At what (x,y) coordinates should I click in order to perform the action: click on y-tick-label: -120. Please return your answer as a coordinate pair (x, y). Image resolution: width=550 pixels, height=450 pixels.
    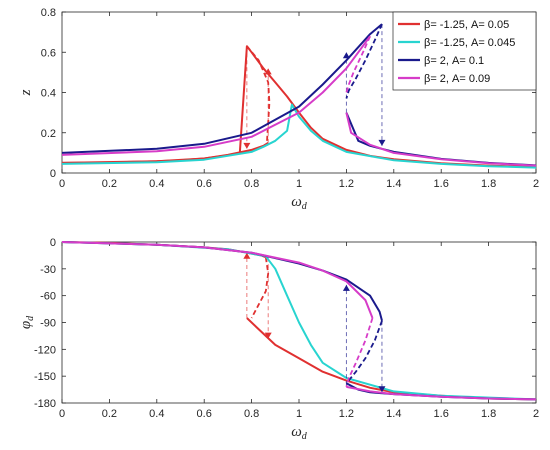
    Looking at the image, I should click on (45, 350).